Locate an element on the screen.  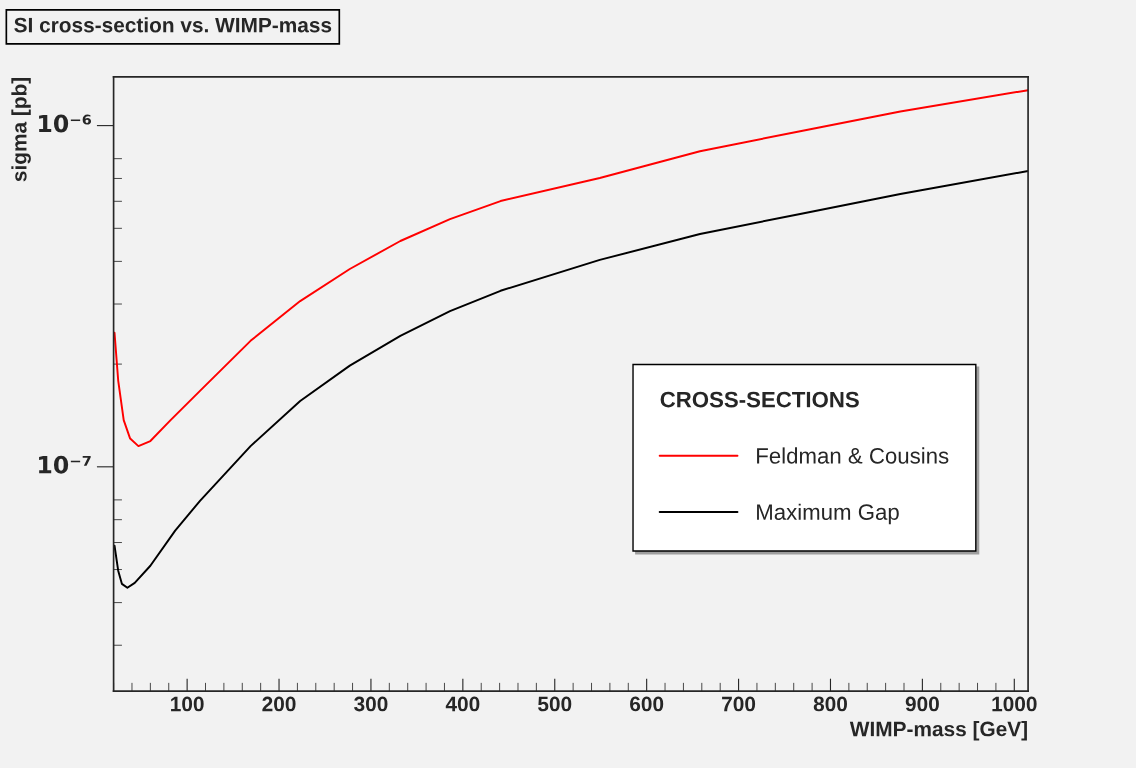
x-tick-label: 900 is located at coordinates (922, 704).